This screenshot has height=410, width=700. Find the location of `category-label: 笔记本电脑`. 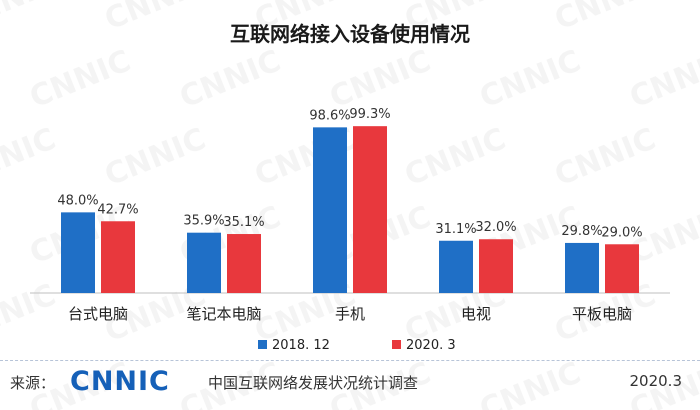

category-label: 笔记本电脑 is located at coordinates (223, 314).